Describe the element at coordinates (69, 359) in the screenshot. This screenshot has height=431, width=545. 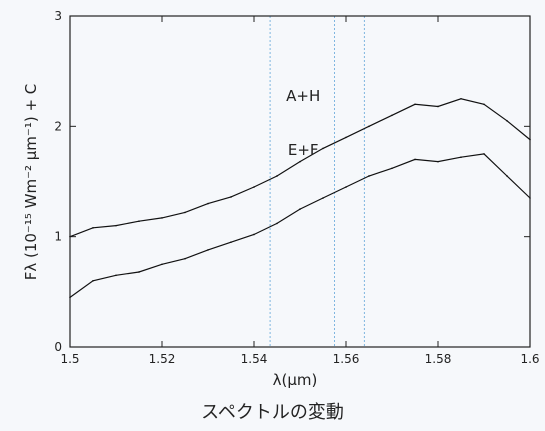
I see `x-tick-label: 1.5` at that location.